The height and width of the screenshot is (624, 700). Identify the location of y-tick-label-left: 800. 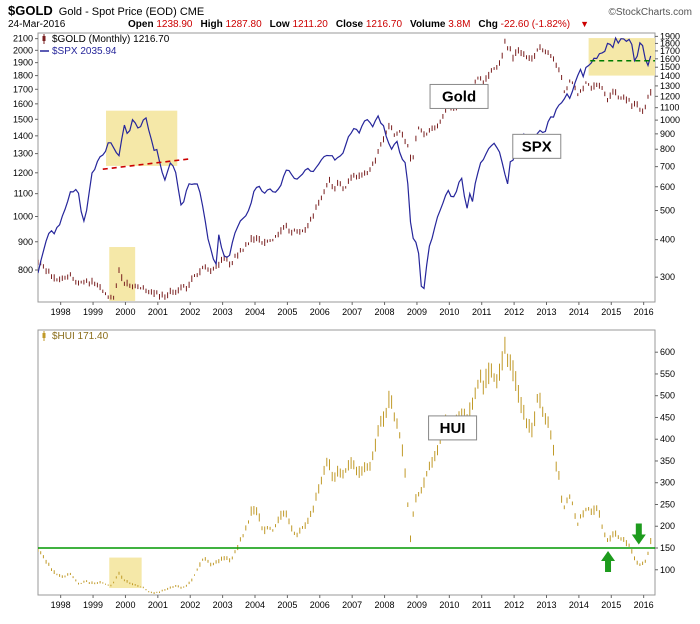
(25, 270).